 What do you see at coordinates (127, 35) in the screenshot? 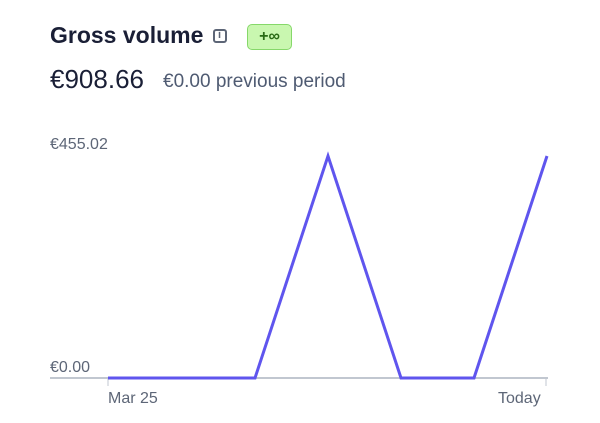
I see `chart-title: Gross volume` at bounding box center [127, 35].